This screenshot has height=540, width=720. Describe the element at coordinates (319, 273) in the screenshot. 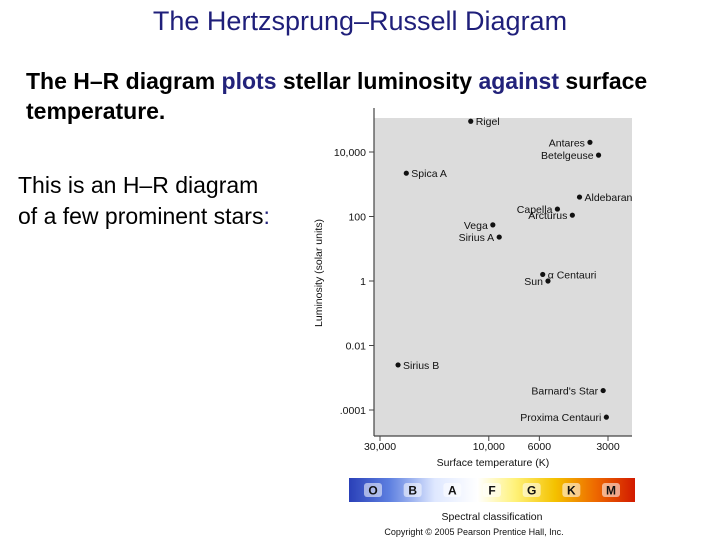

I see `y-axis-title: Luminosity (solar units)` at that location.